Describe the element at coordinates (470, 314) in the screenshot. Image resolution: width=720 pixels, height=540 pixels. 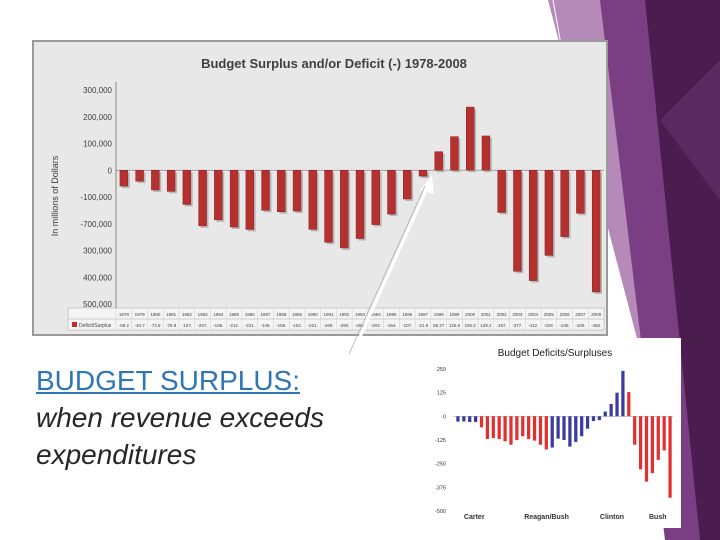
I see `chart-1-category-label: 2000` at that location.